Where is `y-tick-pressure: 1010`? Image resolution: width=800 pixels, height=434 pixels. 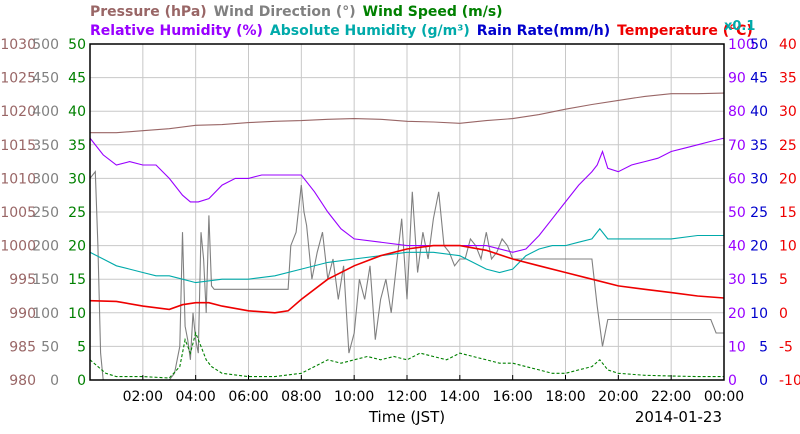
y-tick-pressure: 1010 is located at coordinates (18, 179).